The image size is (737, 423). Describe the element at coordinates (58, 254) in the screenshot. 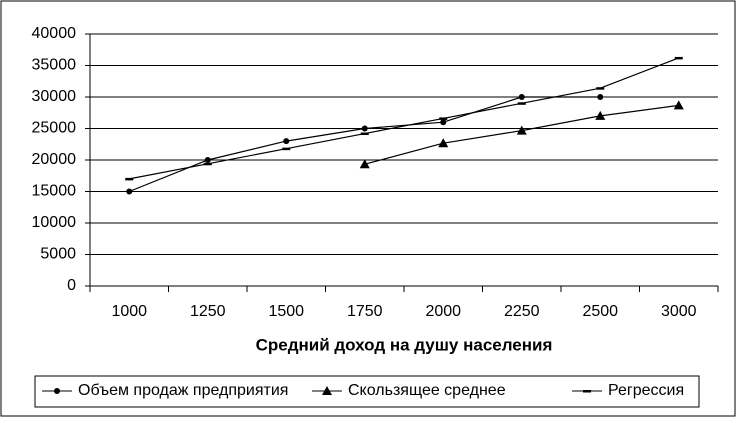

I see `y-tick-label: 5000` at that location.